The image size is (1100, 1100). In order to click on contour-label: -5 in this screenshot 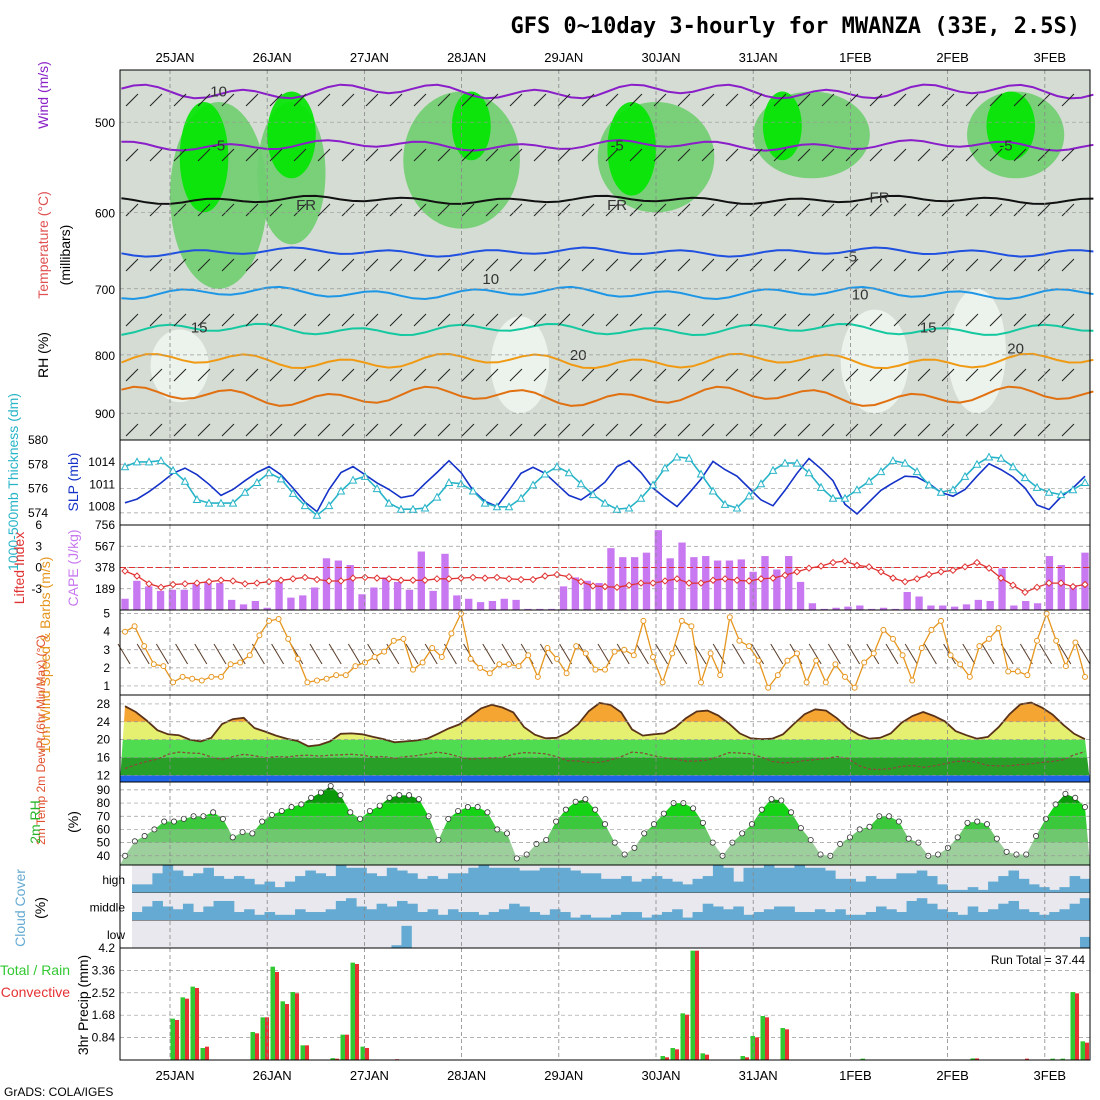, I will do `click(1005, 145)`.